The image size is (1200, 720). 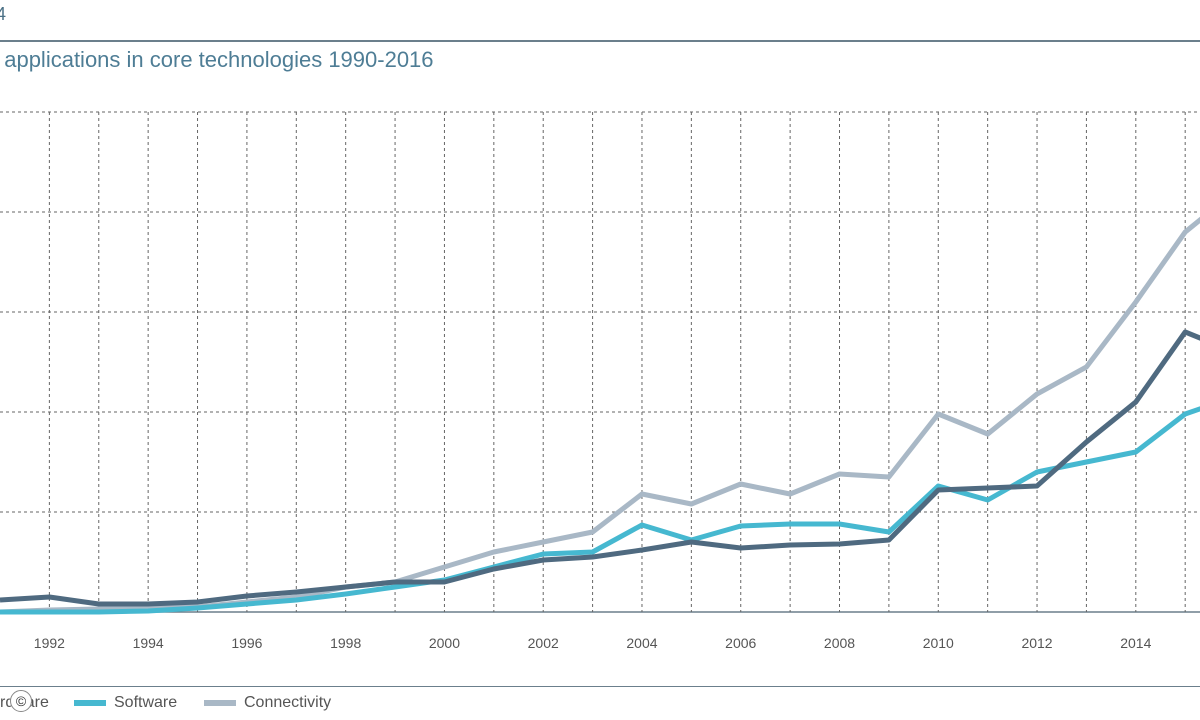 What do you see at coordinates (3, 14) in the screenshot?
I see `figure-number: 4` at bounding box center [3, 14].